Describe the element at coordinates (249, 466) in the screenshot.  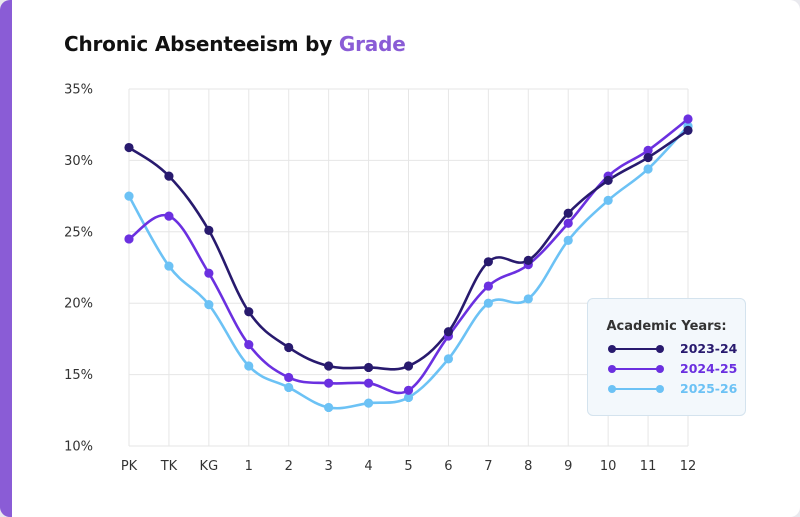
I see `x-tick-label: 1` at that location.